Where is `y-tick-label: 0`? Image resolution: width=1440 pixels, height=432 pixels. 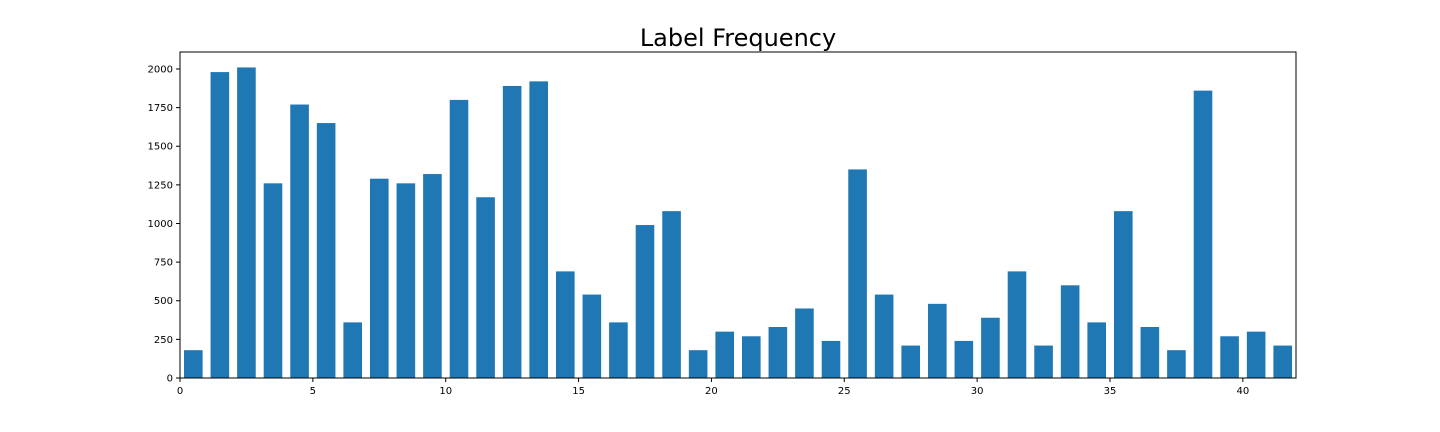
y-tick-label: 0 is located at coordinates (170, 379).